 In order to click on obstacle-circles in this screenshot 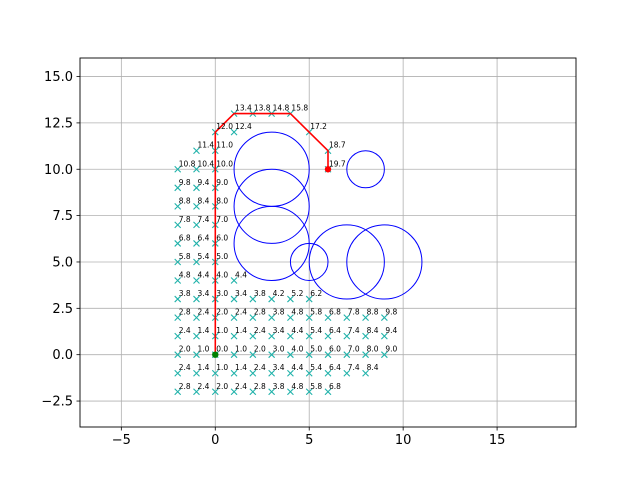, I will do `click(328, 215)`.